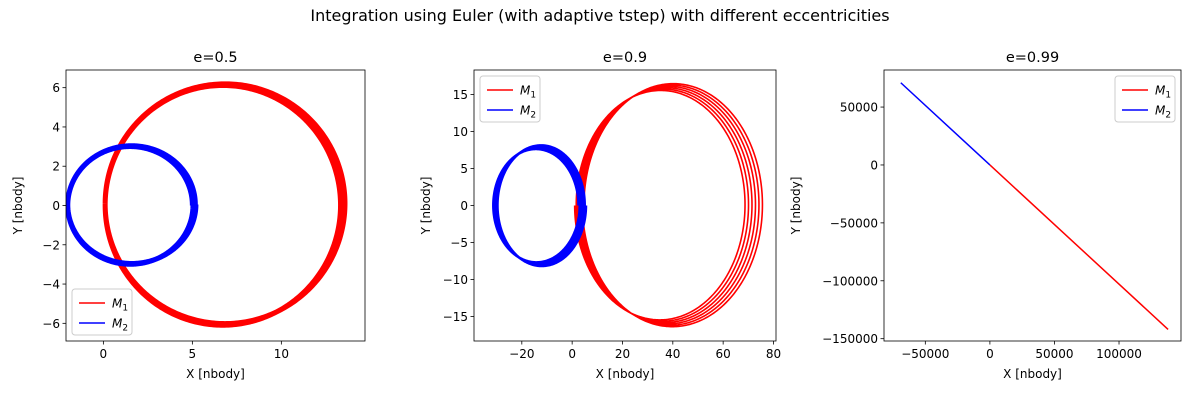  Describe the element at coordinates (281, 354) in the screenshot. I see `x-tick-label: 10` at that location.